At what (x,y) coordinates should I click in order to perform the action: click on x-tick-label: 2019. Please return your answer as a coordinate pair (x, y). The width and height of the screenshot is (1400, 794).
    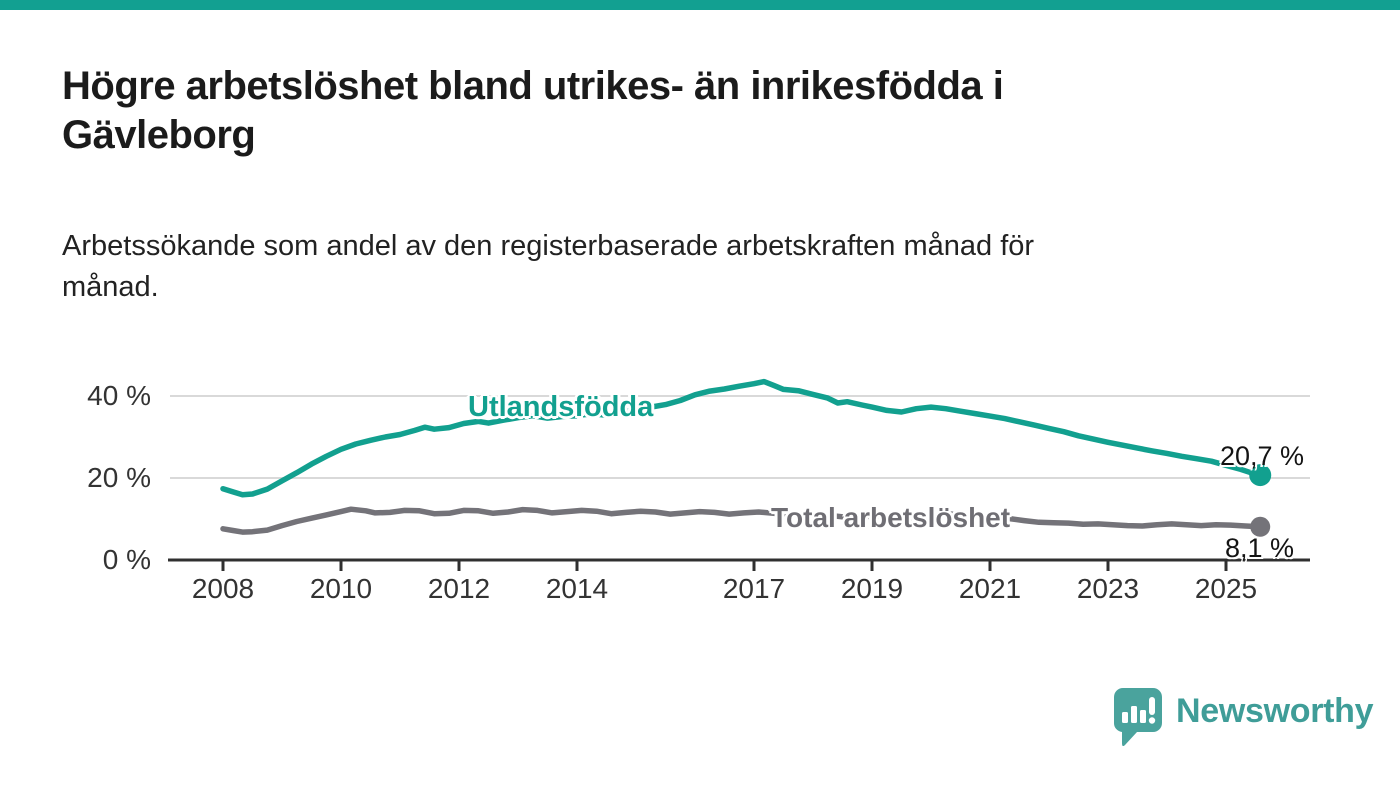
    Looking at the image, I should click on (872, 588).